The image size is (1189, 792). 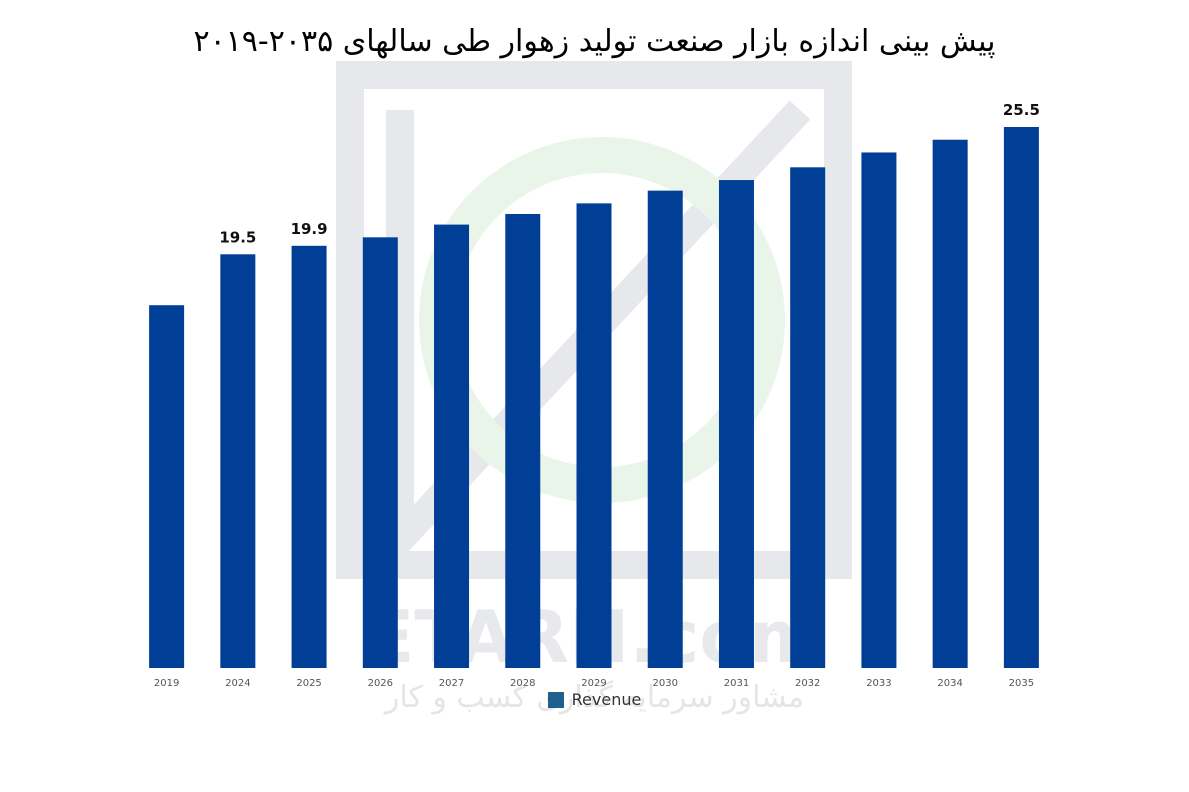 What do you see at coordinates (665, 429) in the screenshot?
I see `bar-2030` at bounding box center [665, 429].